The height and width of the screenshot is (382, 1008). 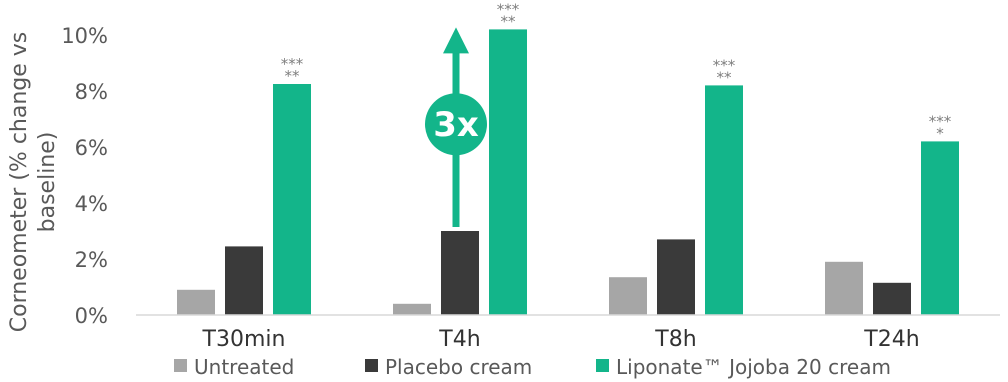 I want to click on bar-liponate-jojoba-20-cream-t4h, so click(x=508, y=172).